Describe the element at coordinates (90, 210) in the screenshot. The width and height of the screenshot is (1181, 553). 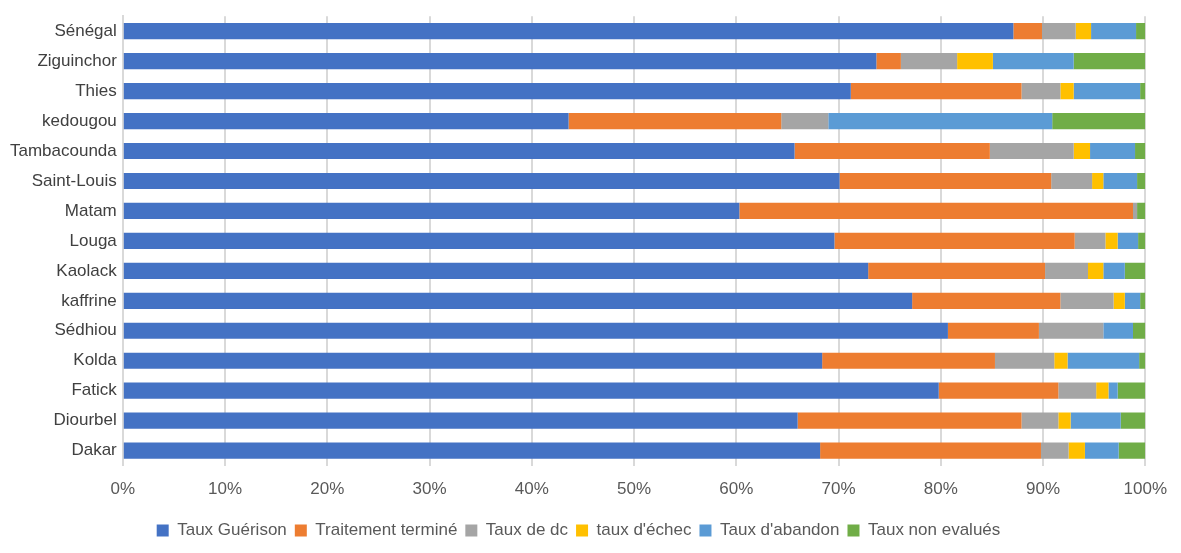
I see `y-tick-label: Matam` at that location.